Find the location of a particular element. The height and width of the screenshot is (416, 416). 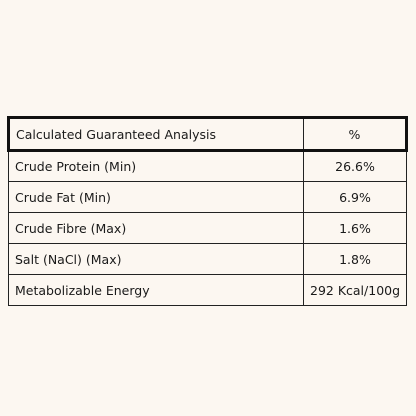

table-row-salt: Salt (NaCl) (Max) 1.8% is located at coordinates (207, 259).